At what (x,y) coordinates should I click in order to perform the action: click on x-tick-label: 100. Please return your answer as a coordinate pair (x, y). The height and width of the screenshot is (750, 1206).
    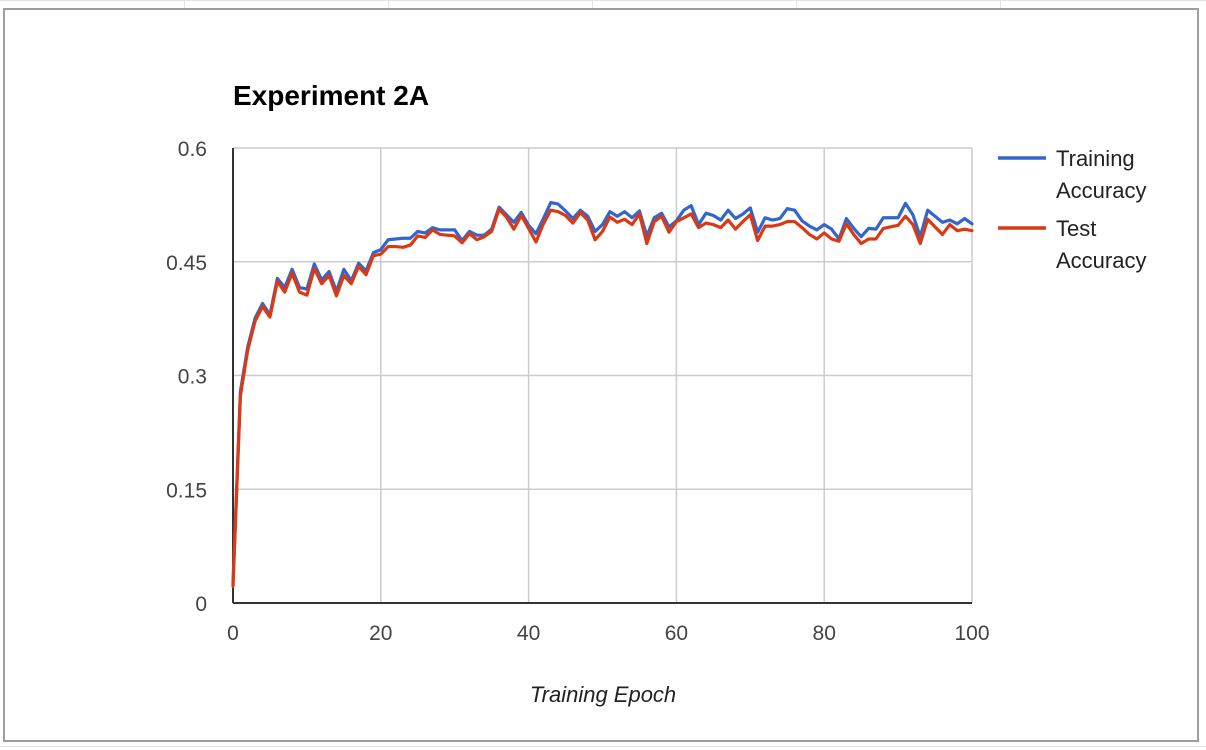
    Looking at the image, I should click on (971, 633).